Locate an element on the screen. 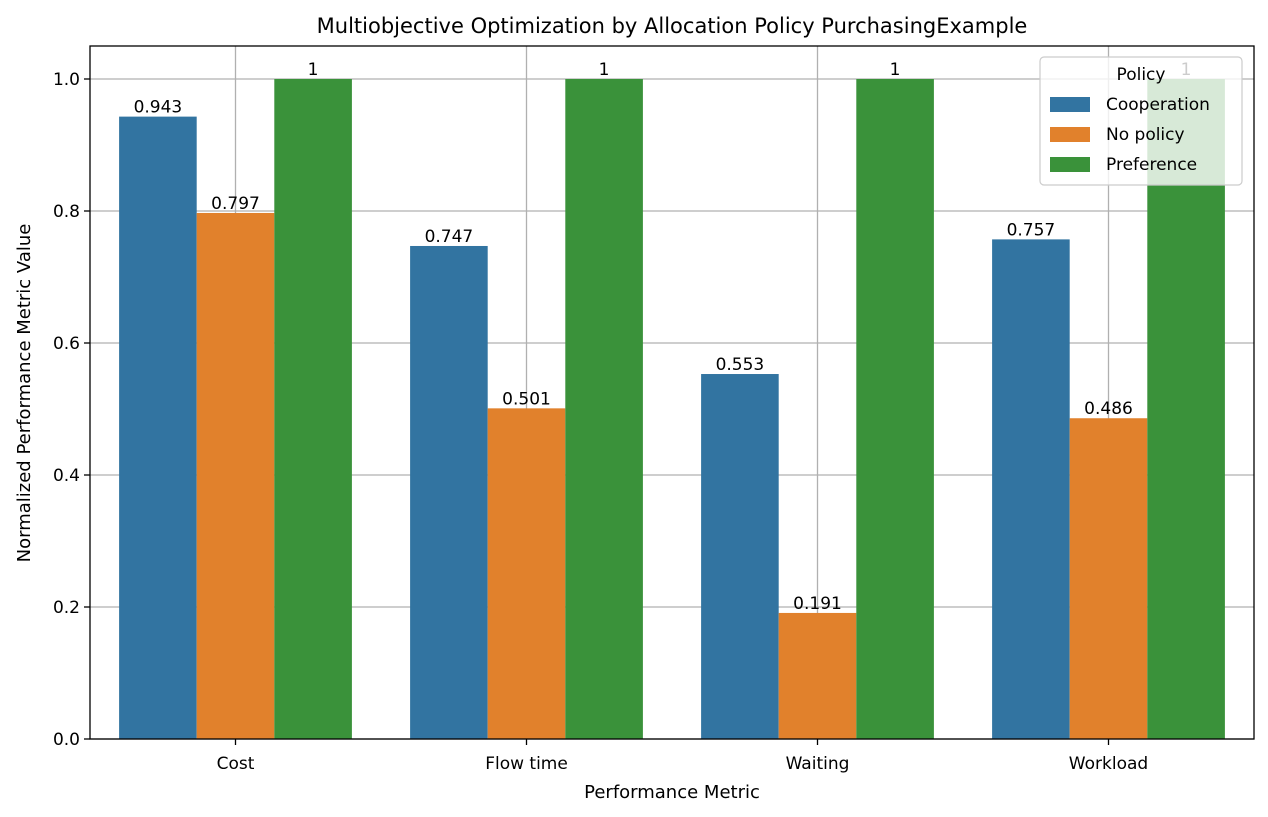  x-tick-label: Cost is located at coordinates (236, 764).